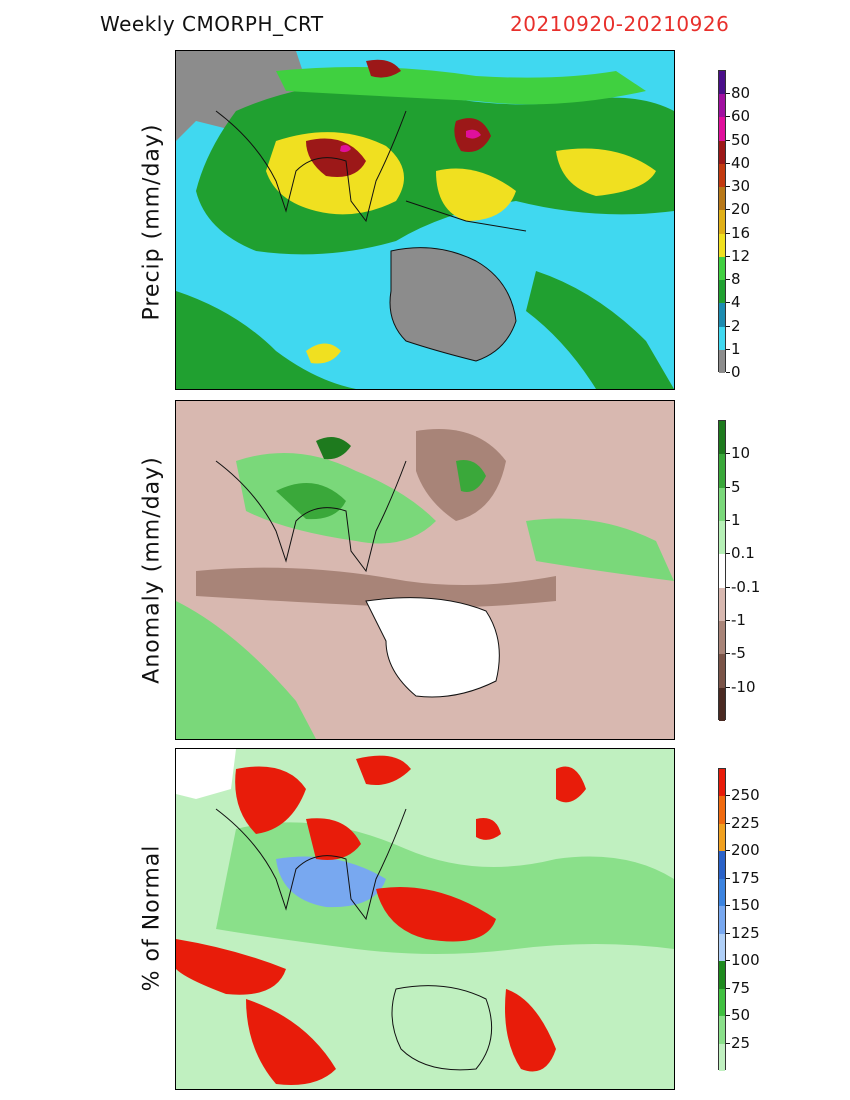 Image resolution: width=850 pixels, height=1100 pixels. Describe the element at coordinates (738, 116) in the screenshot. I see `colorbar-tick-label: 60` at that location.